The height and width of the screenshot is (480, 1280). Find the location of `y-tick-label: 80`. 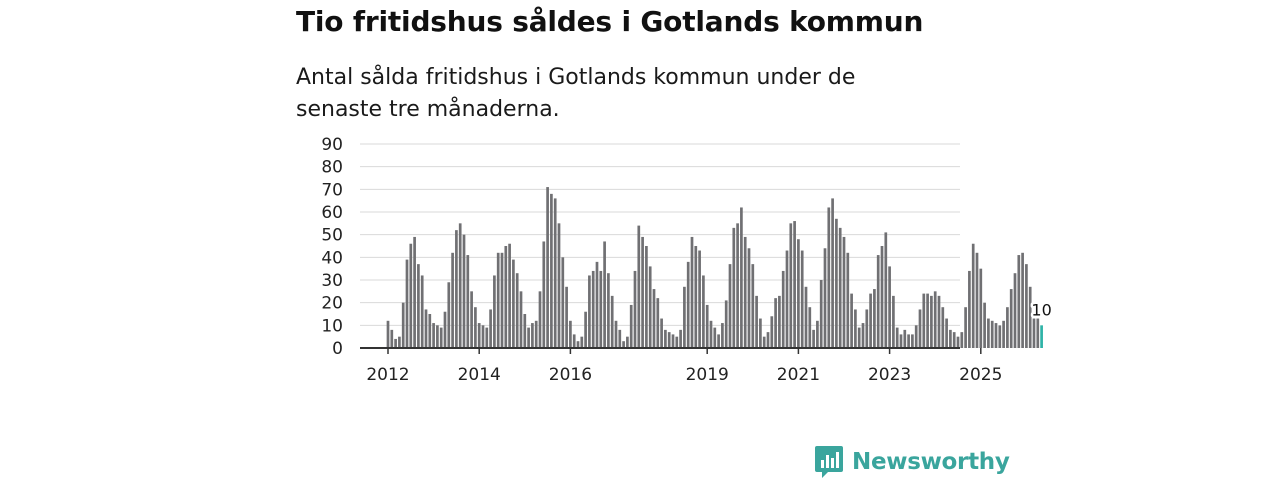

y-tick-label: 80 is located at coordinates (332, 168).